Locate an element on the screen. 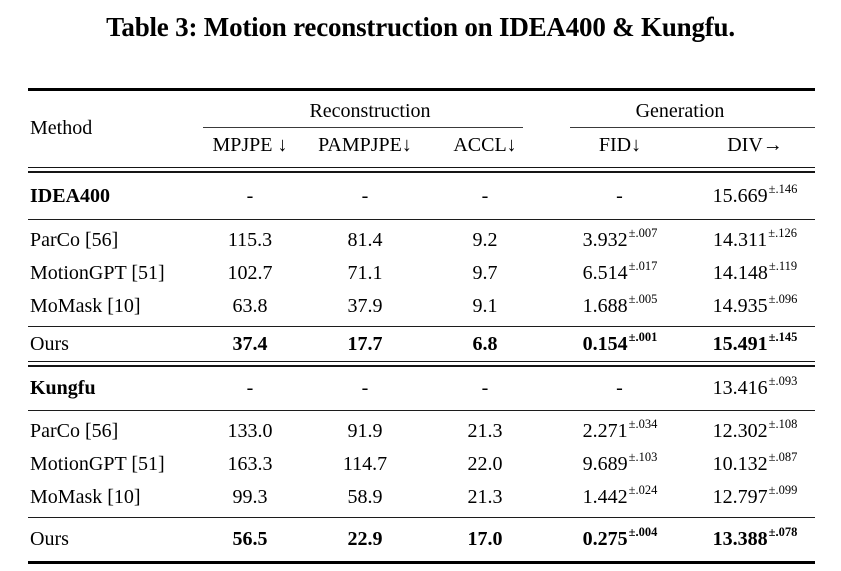 Image resolution: width=841 pixels, height=571 pixels. mpjpe-cell: 56.5 is located at coordinates (250, 539).